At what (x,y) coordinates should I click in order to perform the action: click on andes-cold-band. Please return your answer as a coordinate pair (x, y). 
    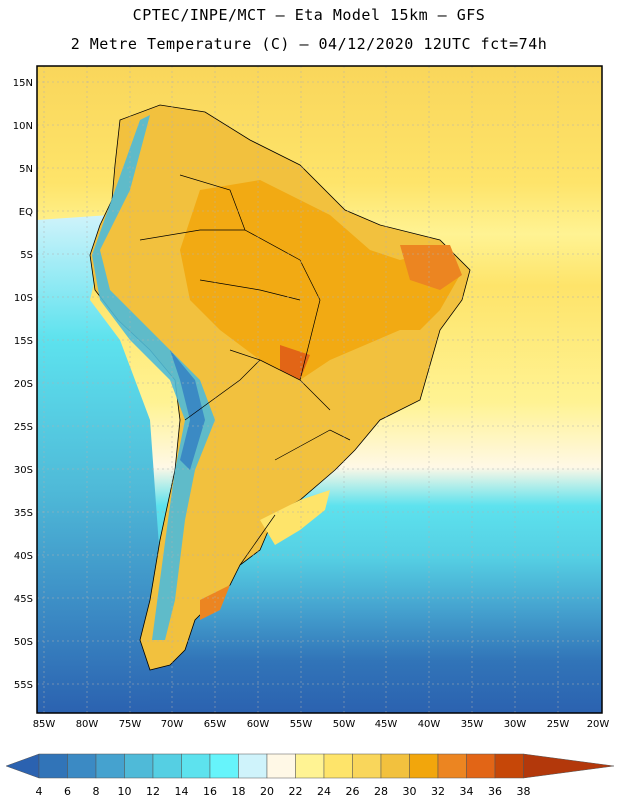
    Looking at the image, I should click on (153, 377).